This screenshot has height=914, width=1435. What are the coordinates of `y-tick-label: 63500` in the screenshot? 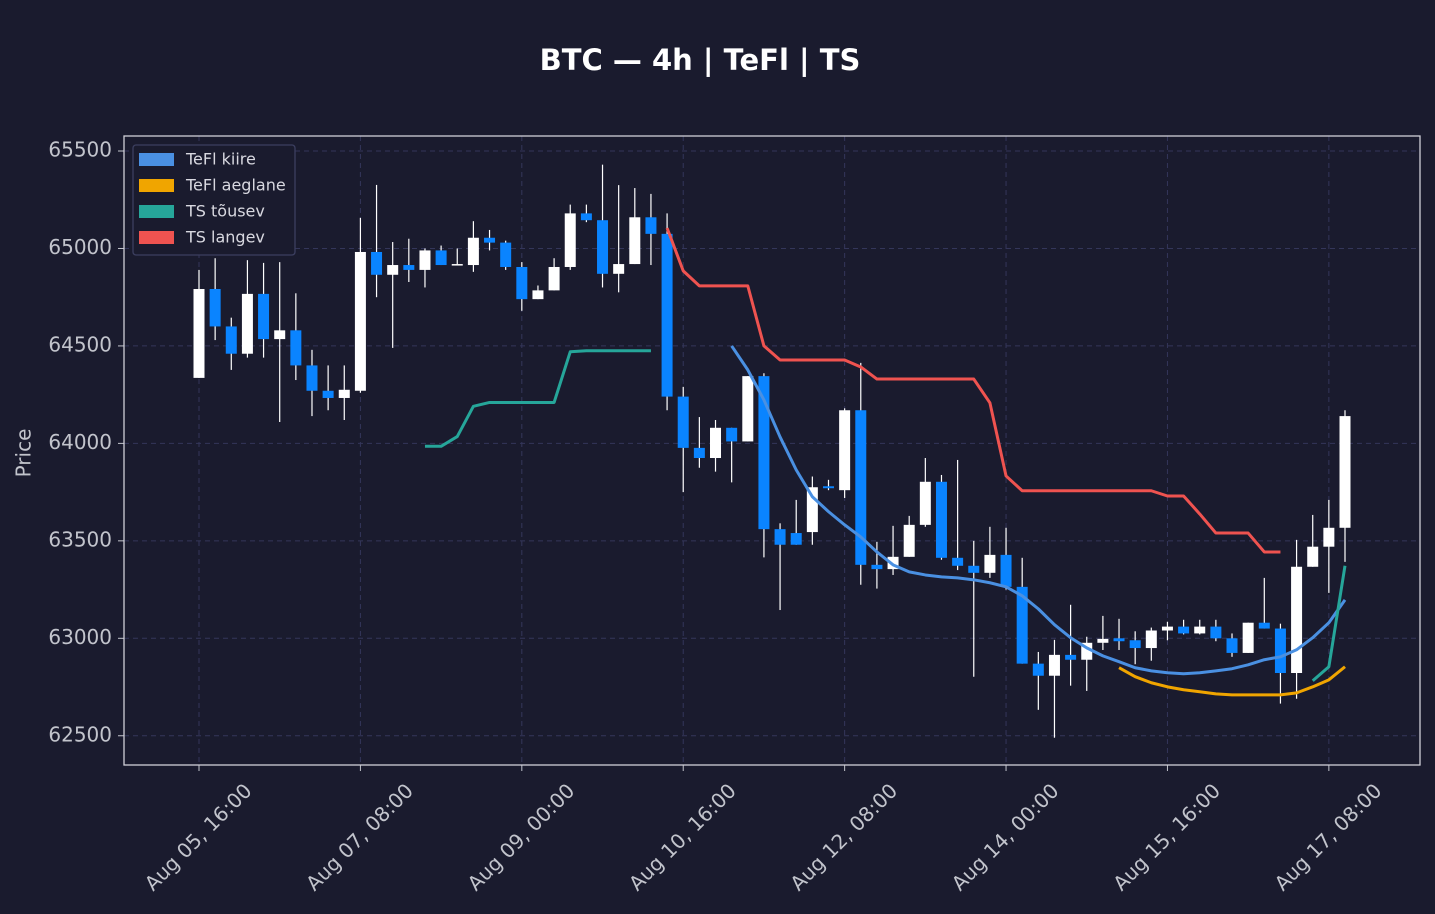 It's located at (80, 539).